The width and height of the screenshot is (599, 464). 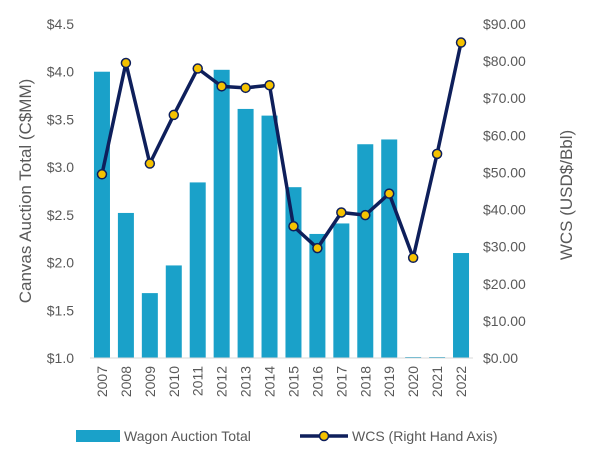 I want to click on bar-2019, so click(x=389, y=248).